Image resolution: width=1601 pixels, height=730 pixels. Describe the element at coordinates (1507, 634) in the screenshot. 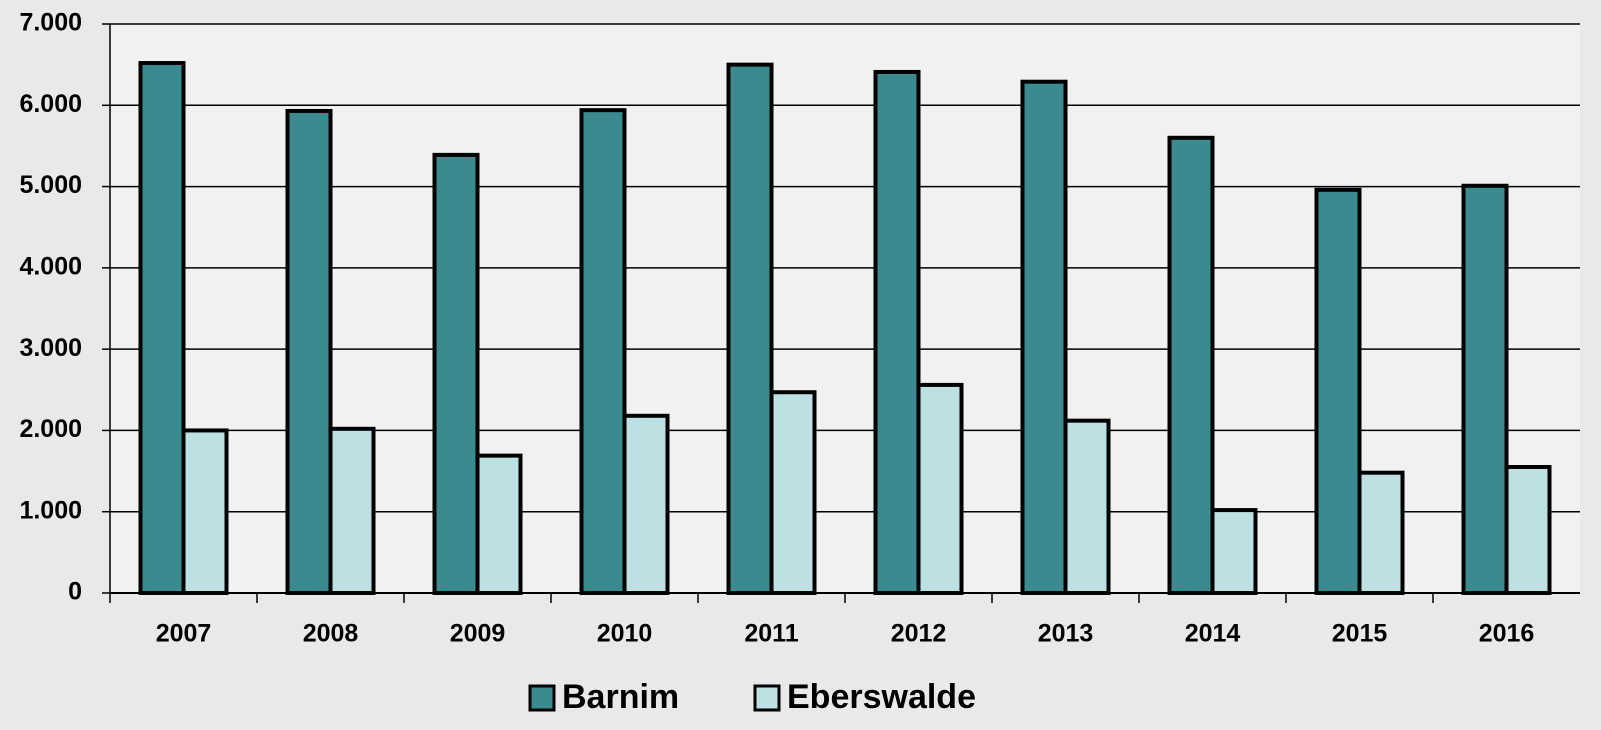

I see `x-tick-label: 2016` at that location.